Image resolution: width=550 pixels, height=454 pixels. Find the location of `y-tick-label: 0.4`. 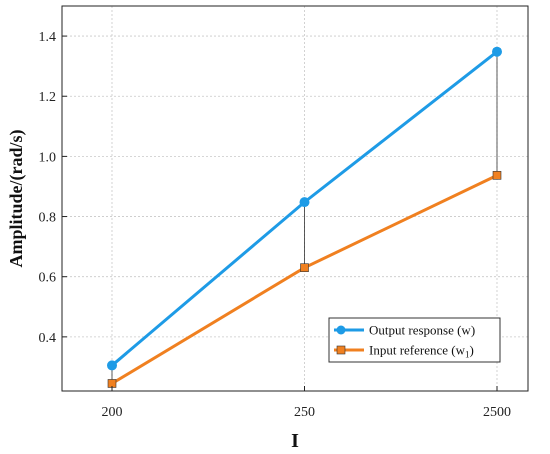

y-tick-label: 0.4 is located at coordinates (48, 338).